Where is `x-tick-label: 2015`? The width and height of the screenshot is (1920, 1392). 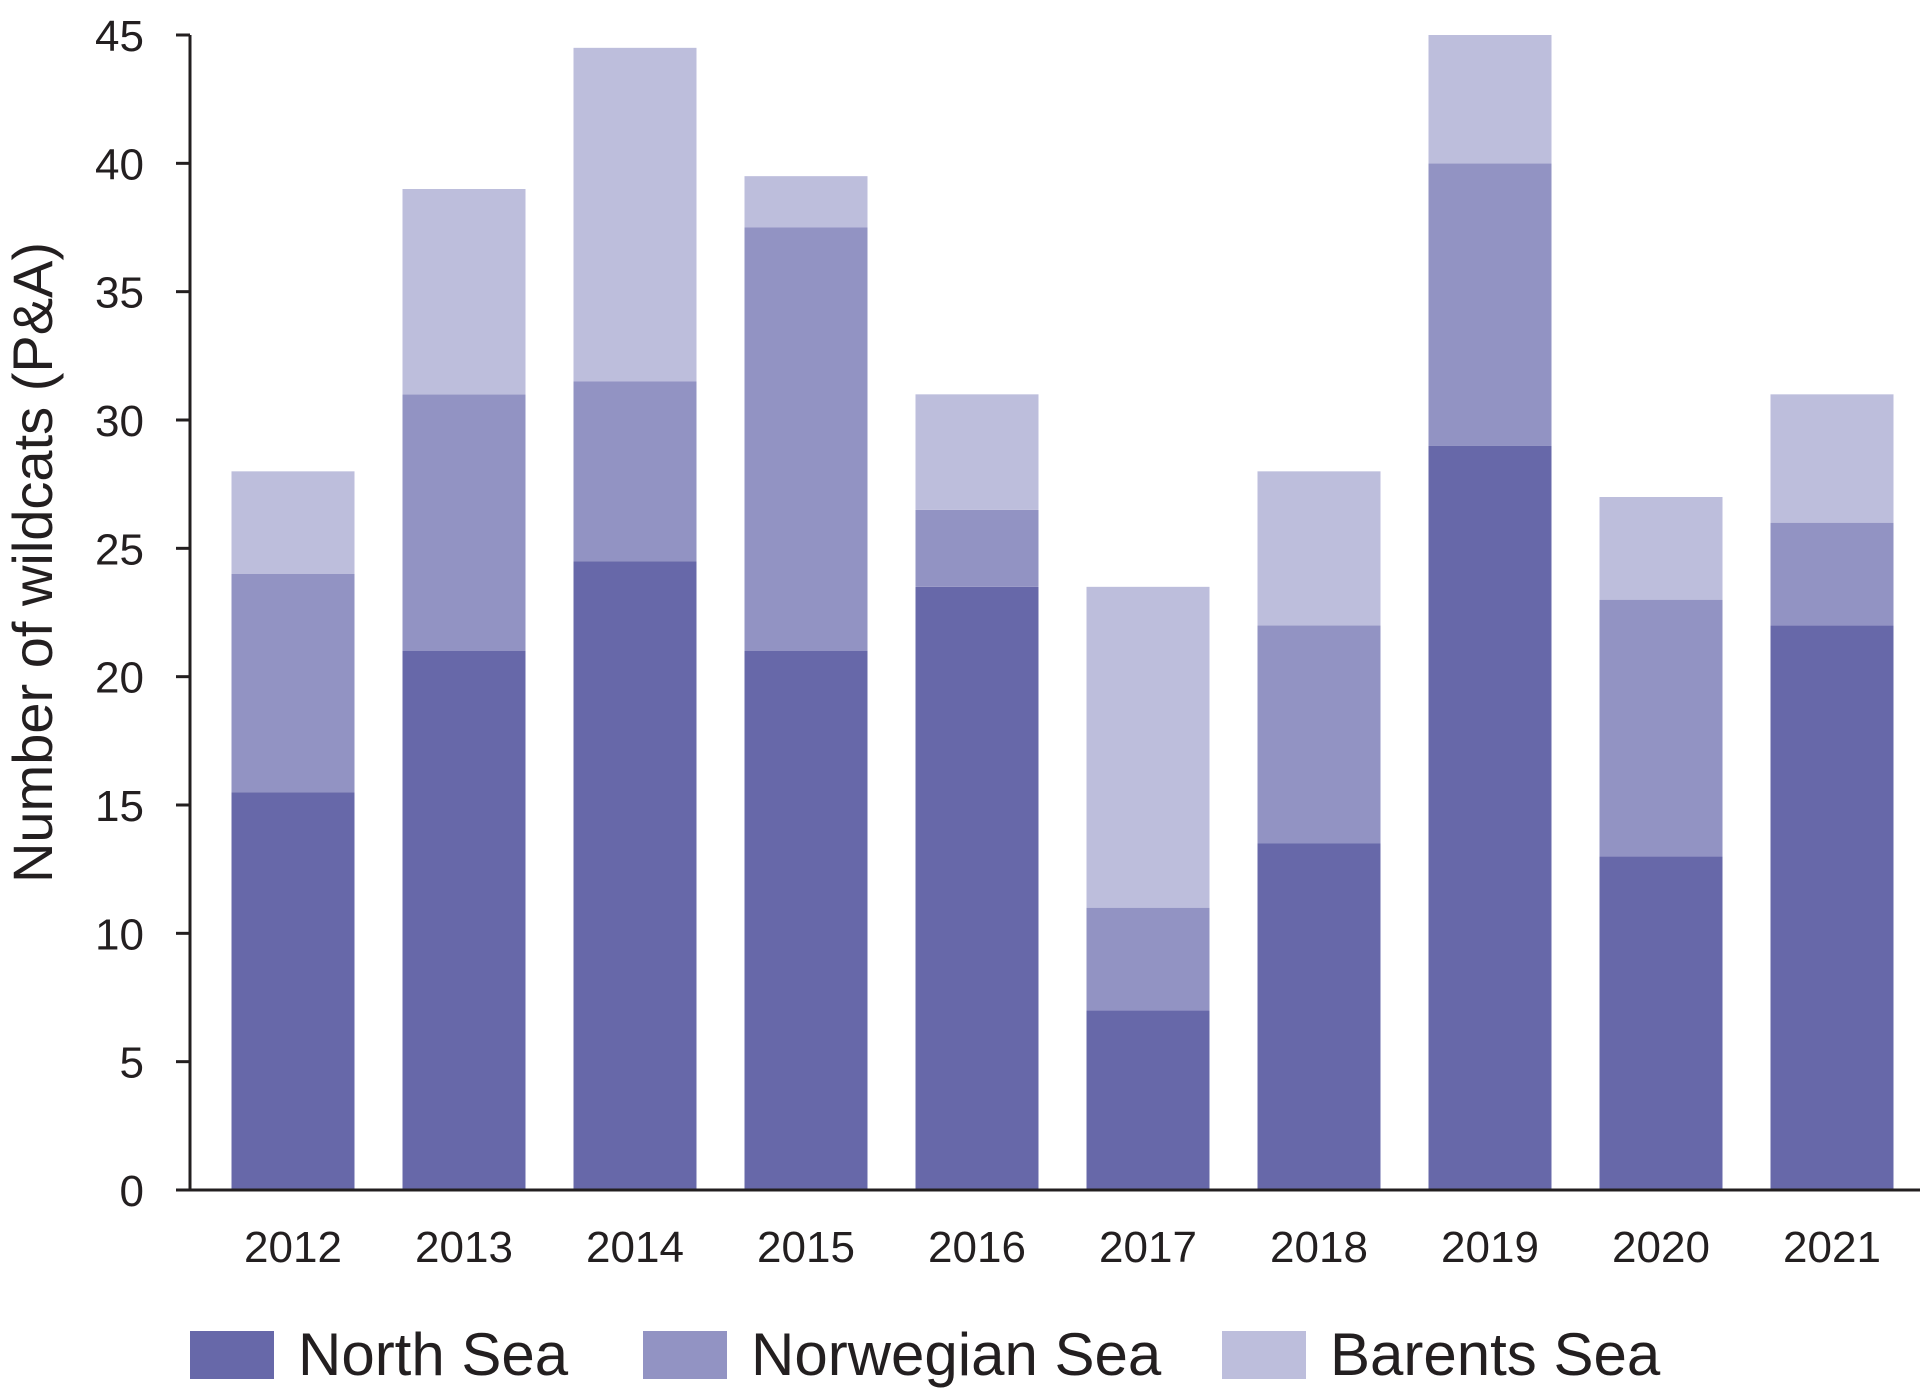 x-tick-label: 2015 is located at coordinates (806, 1247).